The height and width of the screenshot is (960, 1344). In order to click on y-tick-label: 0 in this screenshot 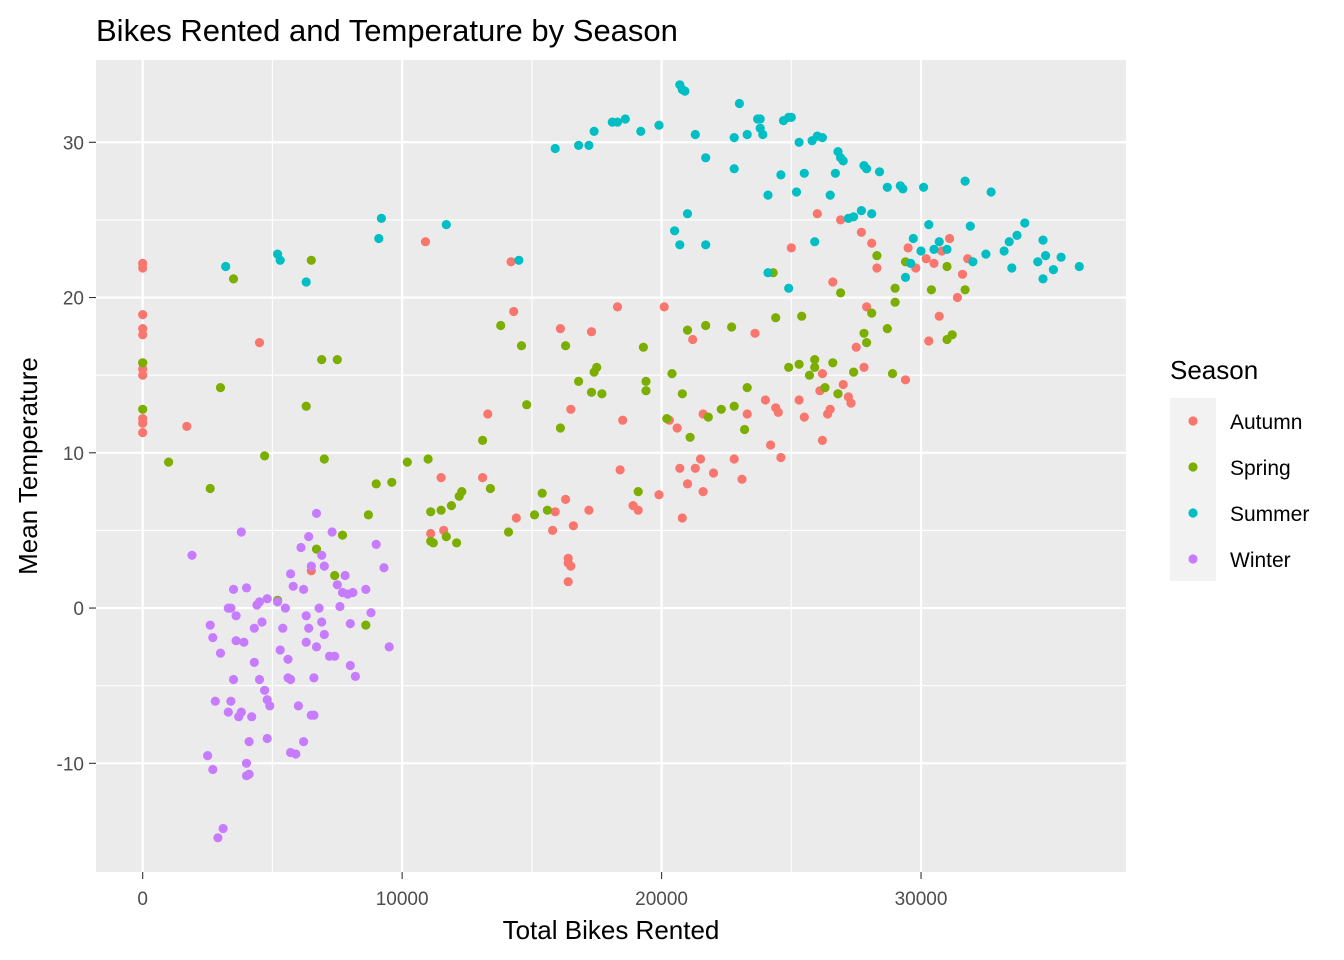, I will do `click(78, 609)`.